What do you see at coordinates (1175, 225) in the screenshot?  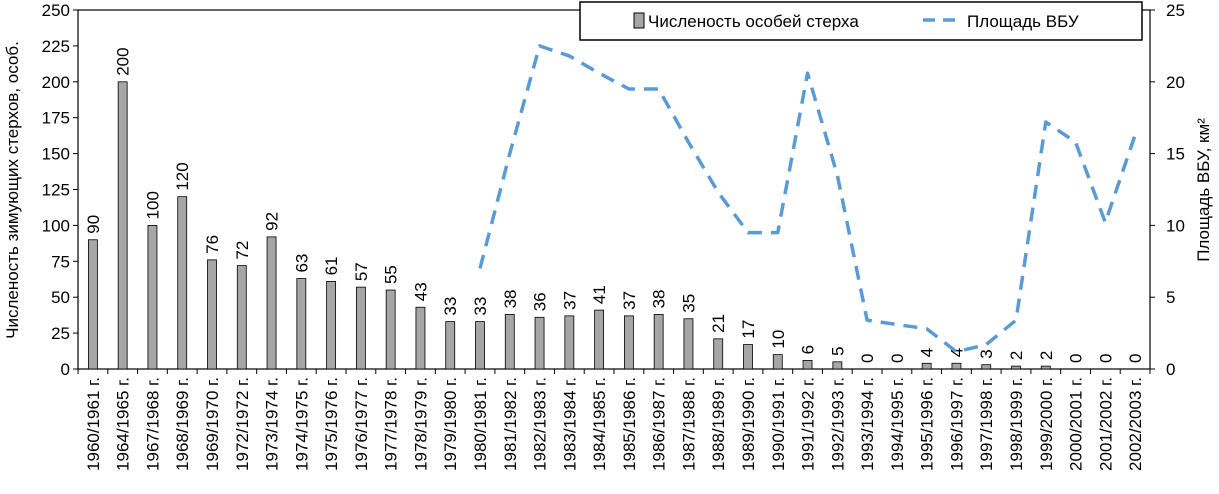 I see `right-tick-label: 10` at bounding box center [1175, 225].